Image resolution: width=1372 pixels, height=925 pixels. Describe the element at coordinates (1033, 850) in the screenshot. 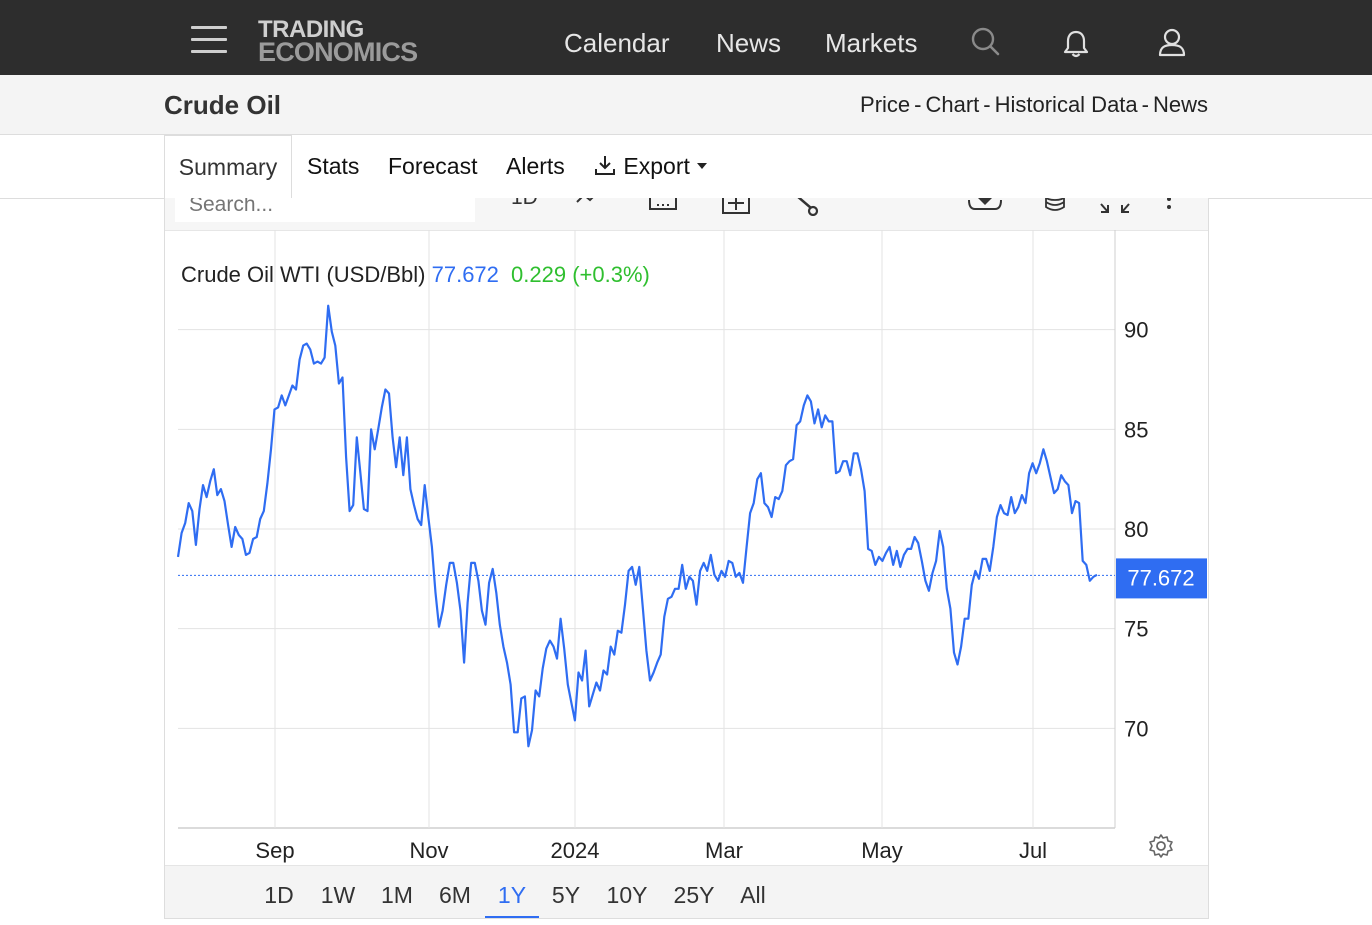

I see `x-tick-label: Jul` at that location.